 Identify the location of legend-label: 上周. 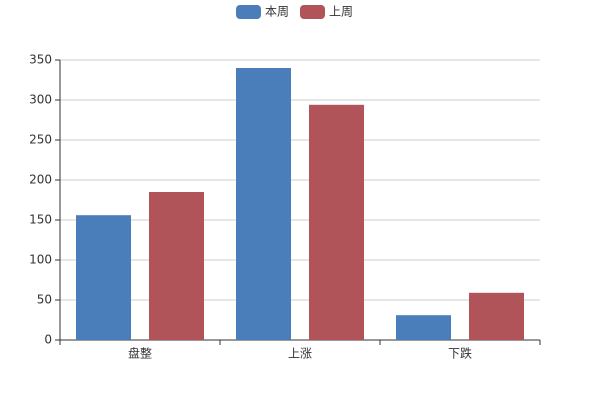
(341, 12).